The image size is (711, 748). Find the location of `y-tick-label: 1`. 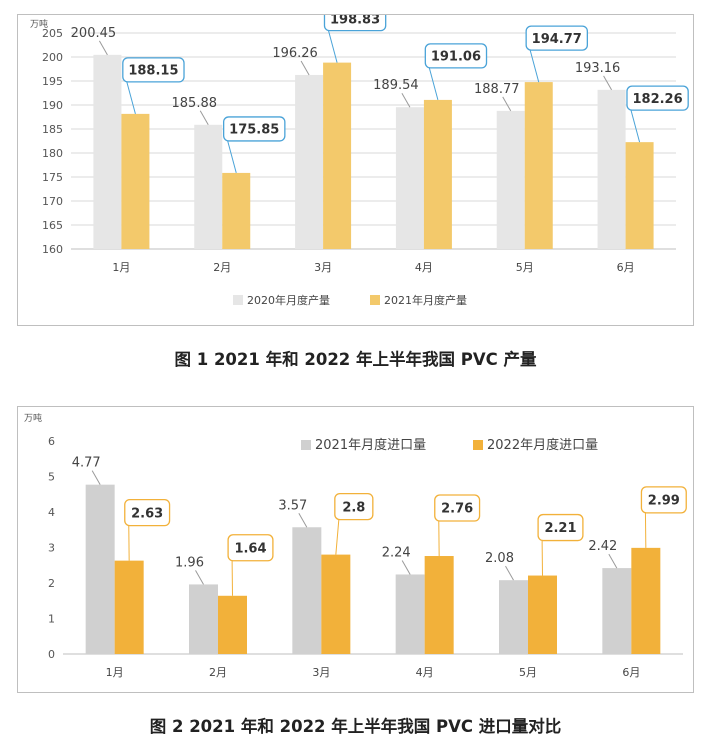

y-tick-label: 1 is located at coordinates (51, 619).